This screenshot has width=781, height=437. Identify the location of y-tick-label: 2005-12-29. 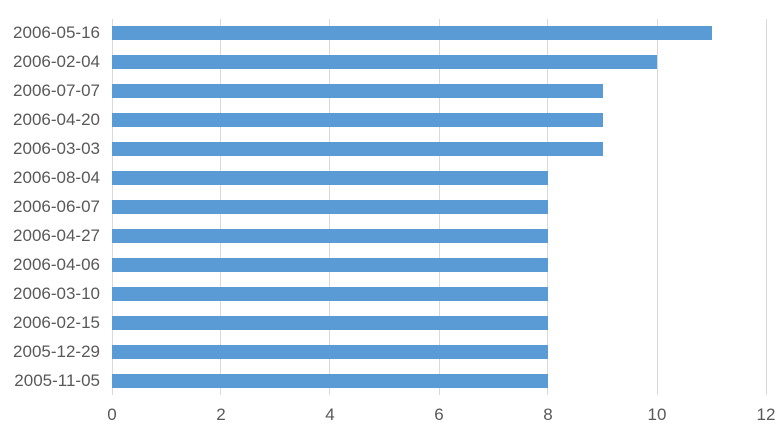
(56, 351).